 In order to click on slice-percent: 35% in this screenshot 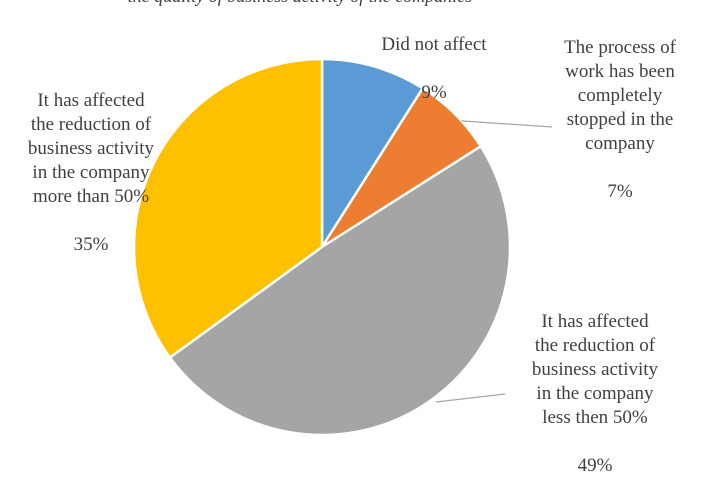, I will do `click(91, 244)`.